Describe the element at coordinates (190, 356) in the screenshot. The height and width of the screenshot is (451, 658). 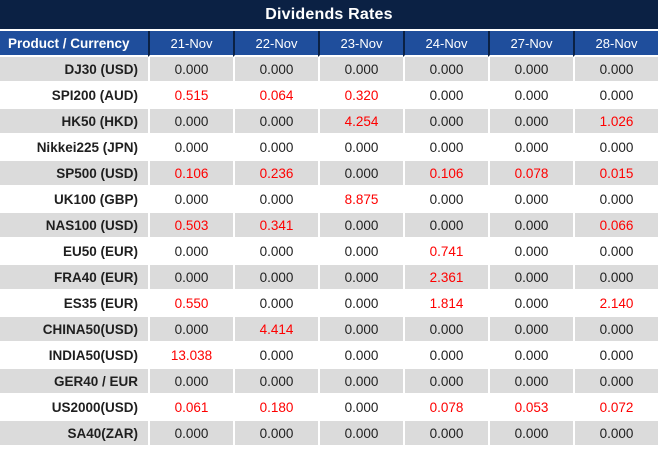
I see `rate-cell: 13.038` at that location.